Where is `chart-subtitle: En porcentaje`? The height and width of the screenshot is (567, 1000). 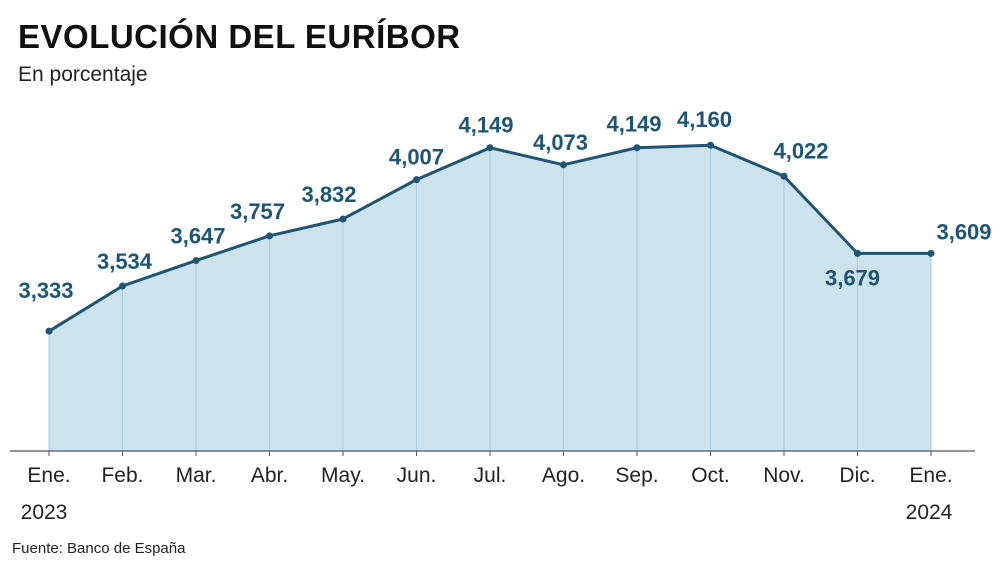 chart-subtitle: En porcentaje is located at coordinates (83, 74).